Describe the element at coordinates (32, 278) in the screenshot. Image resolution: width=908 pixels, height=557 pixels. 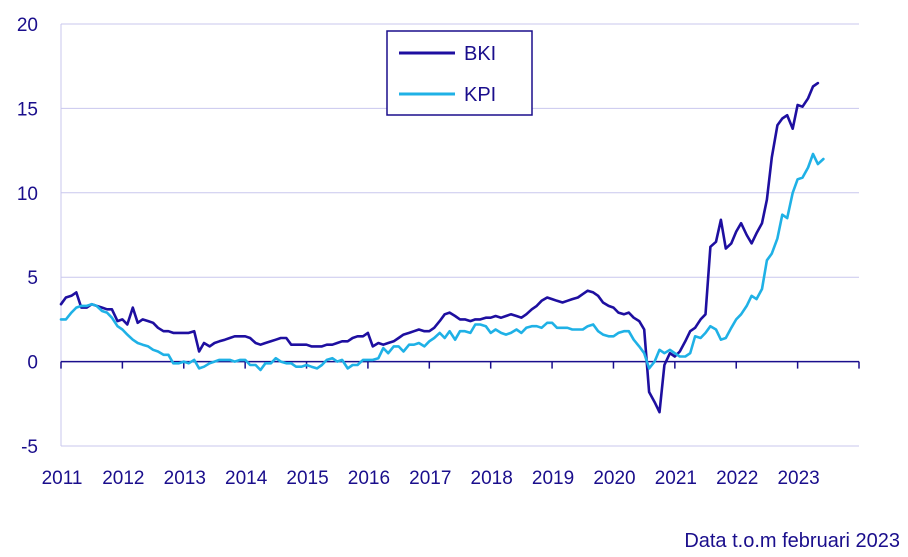
I see `y-tick-label: 5` at that location.